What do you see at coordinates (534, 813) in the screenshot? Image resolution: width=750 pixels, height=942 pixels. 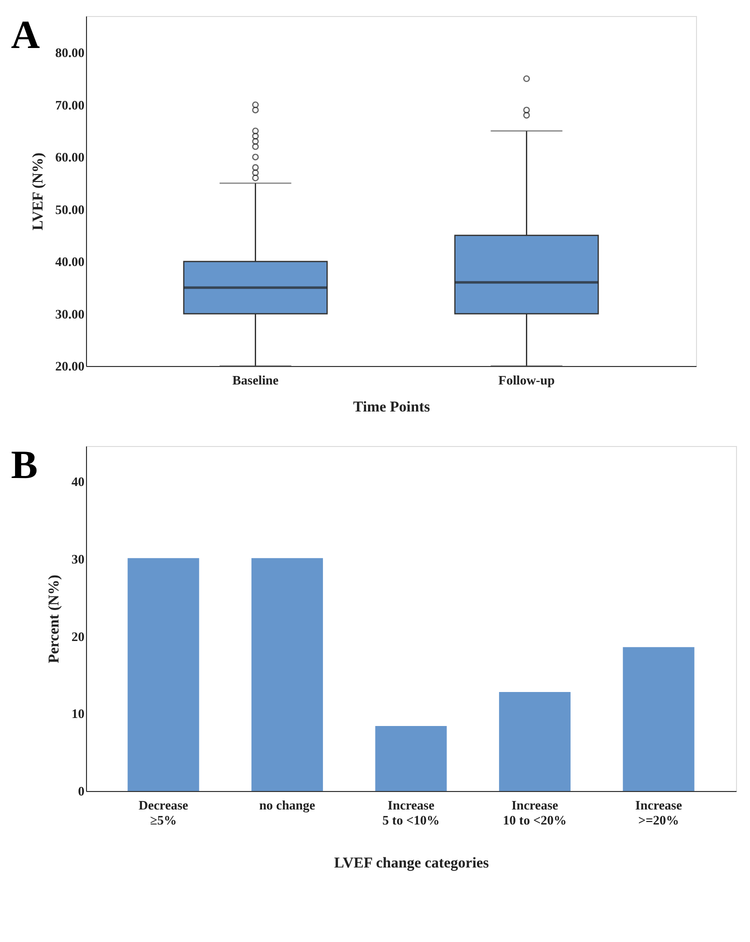 I see `x-tick-label: Increase 10 to <20%` at bounding box center [534, 813].